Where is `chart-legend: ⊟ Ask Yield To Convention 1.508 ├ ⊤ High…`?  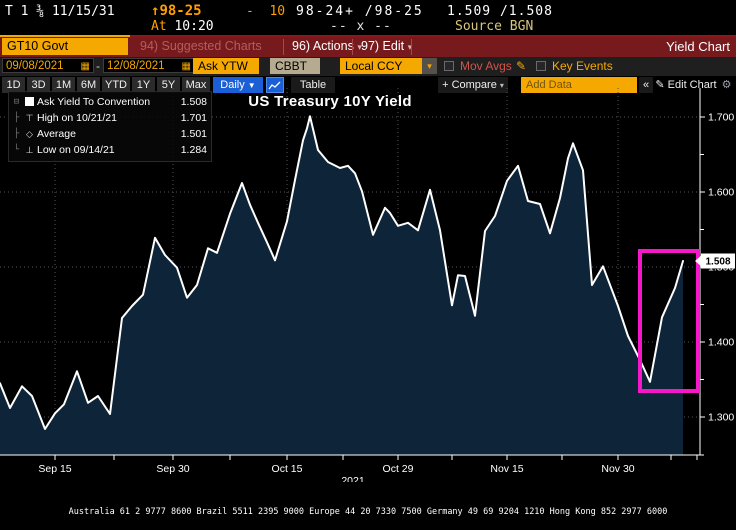 chart-legend: ⊟ Ask Yield To Convention 1.508 ├ ⊤ High… is located at coordinates (110, 126).